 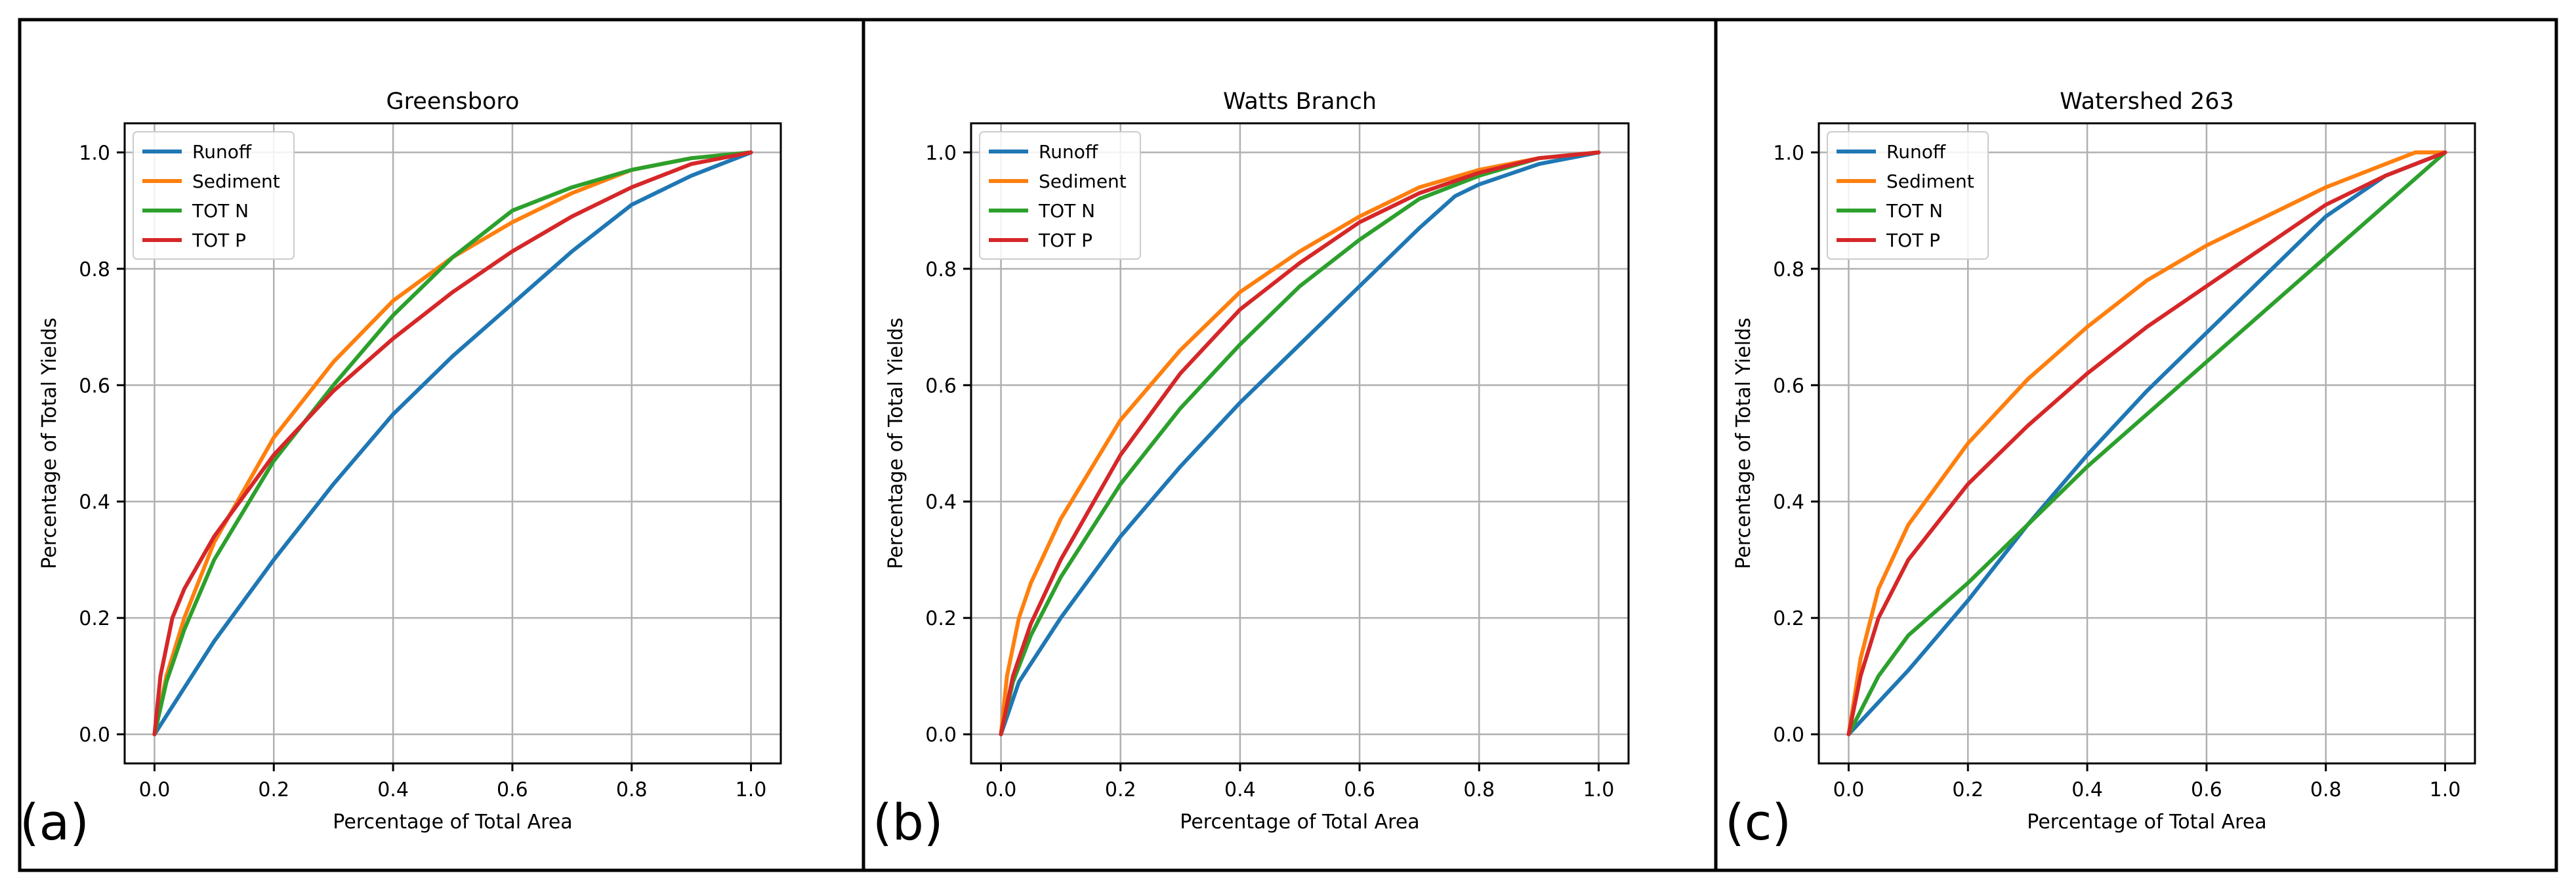 I want to click on panel-label: (b), so click(x=909, y=822).